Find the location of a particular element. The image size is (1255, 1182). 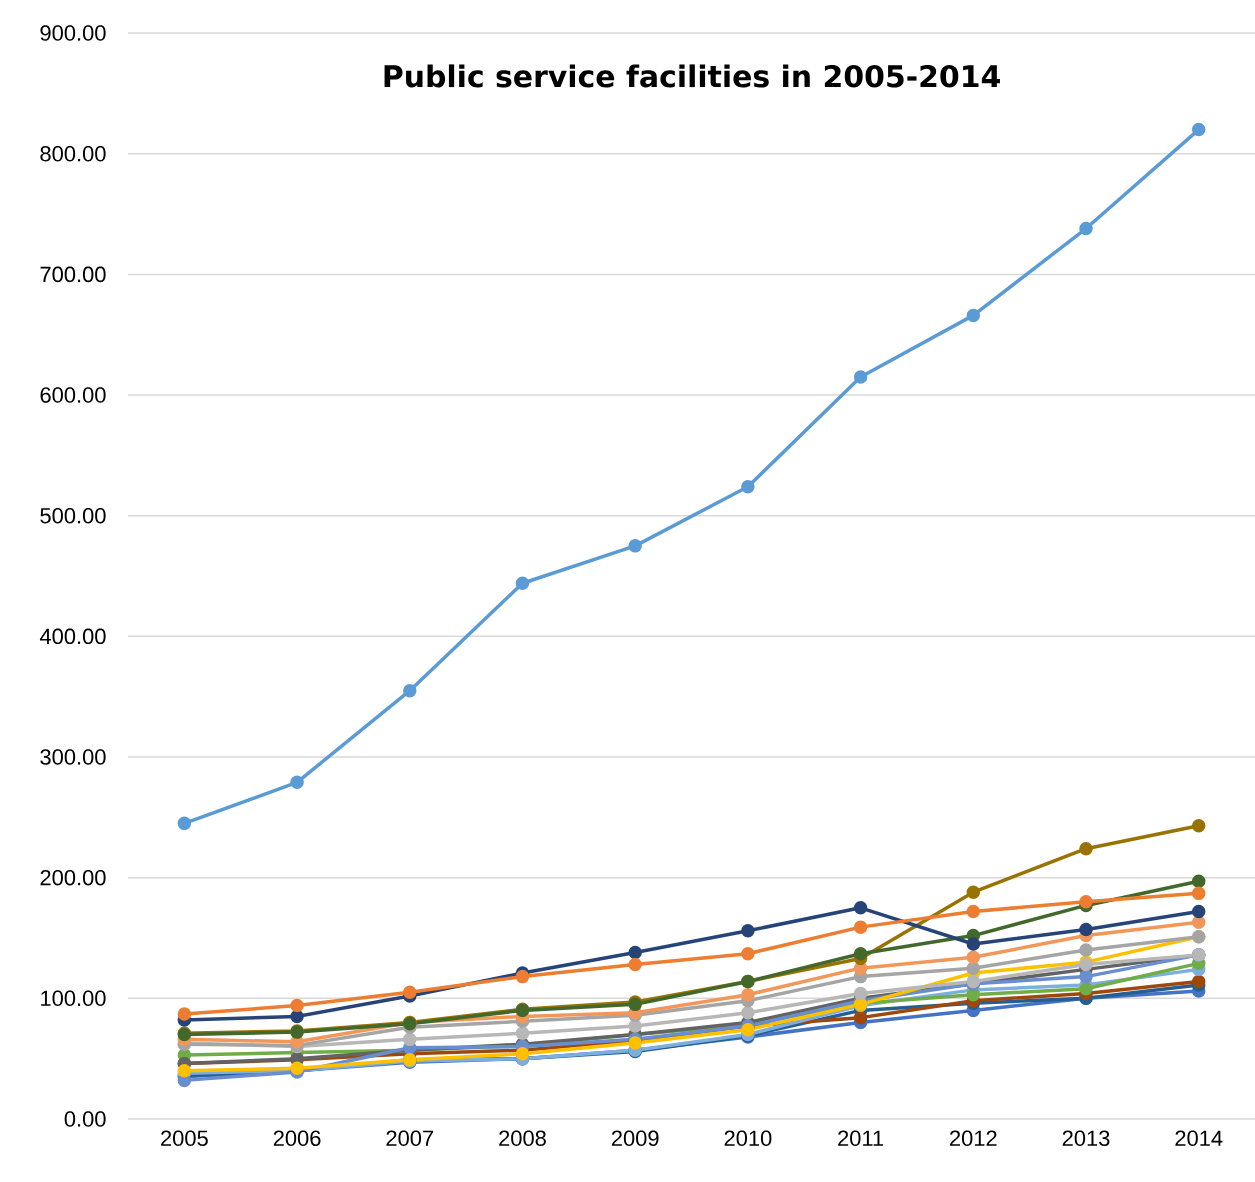

y-tick-label: 400.00 is located at coordinates (72, 636).